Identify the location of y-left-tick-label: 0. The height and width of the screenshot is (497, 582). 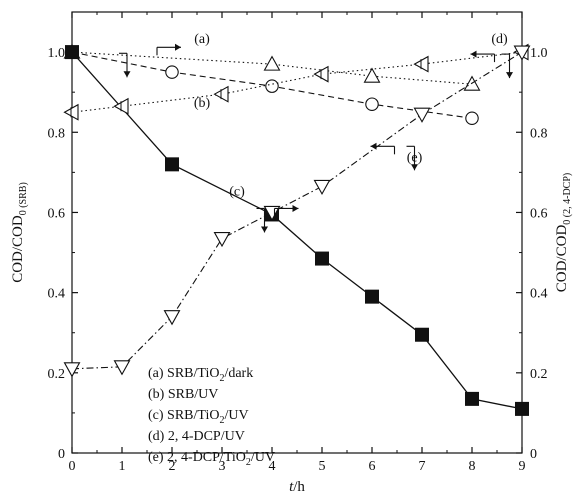
(61, 454).